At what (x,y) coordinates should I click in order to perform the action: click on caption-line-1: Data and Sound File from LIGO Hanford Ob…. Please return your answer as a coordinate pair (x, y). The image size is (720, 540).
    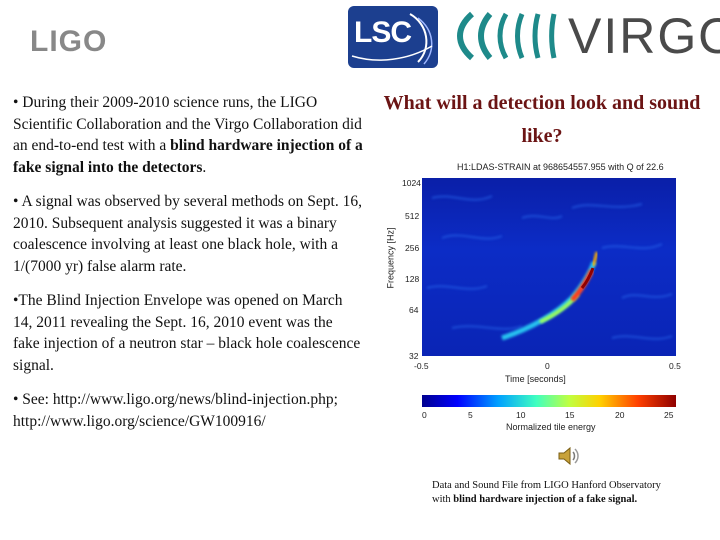
    Looking at the image, I should click on (546, 485).